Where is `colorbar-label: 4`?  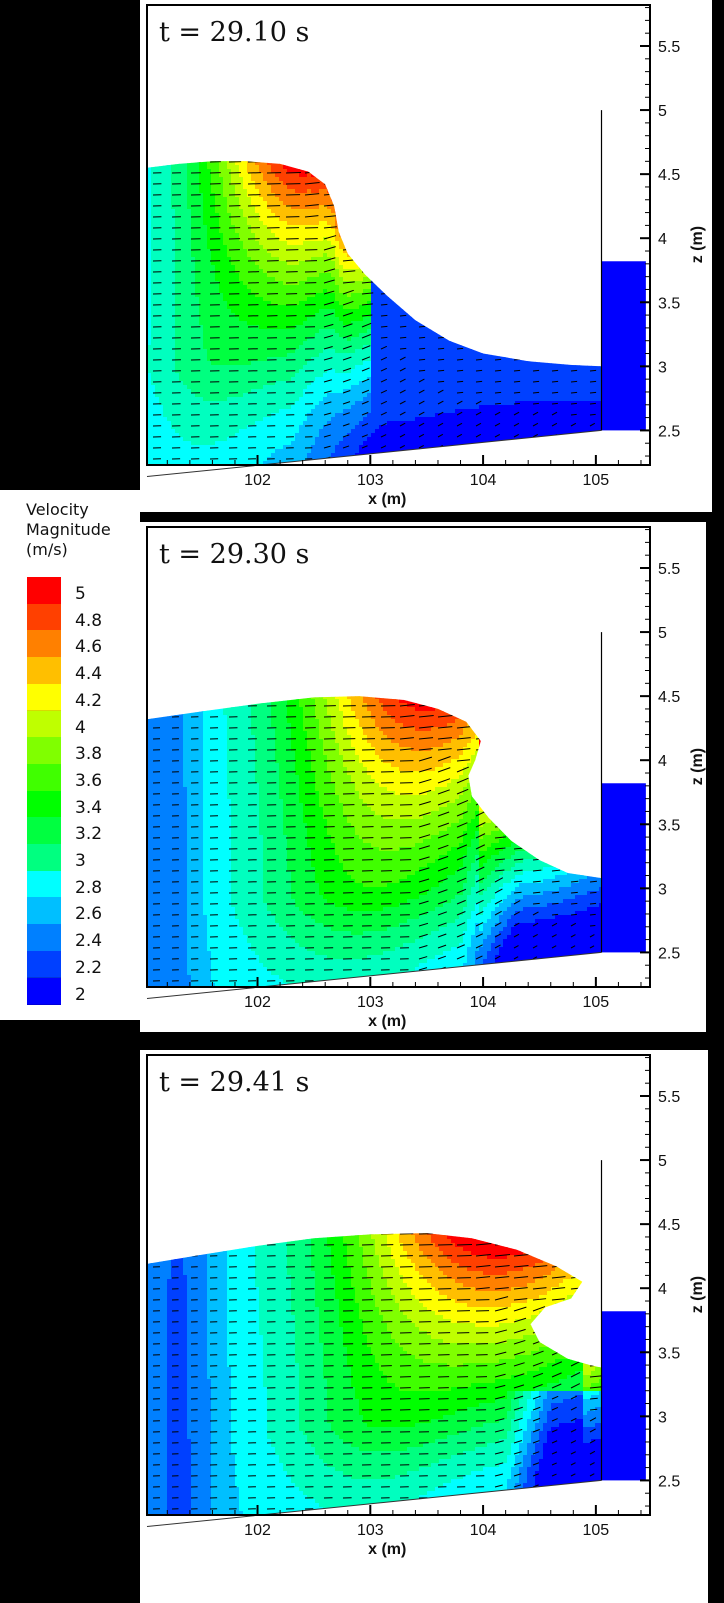 colorbar-label: 4 is located at coordinates (80, 728).